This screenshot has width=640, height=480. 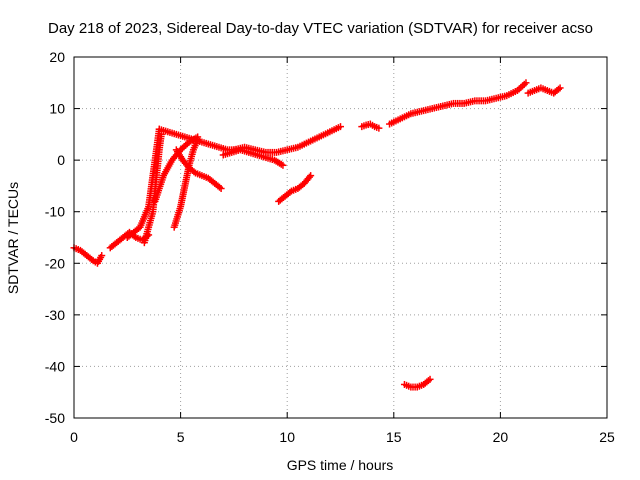 I want to click on x-tick-label: 15, so click(x=394, y=437).